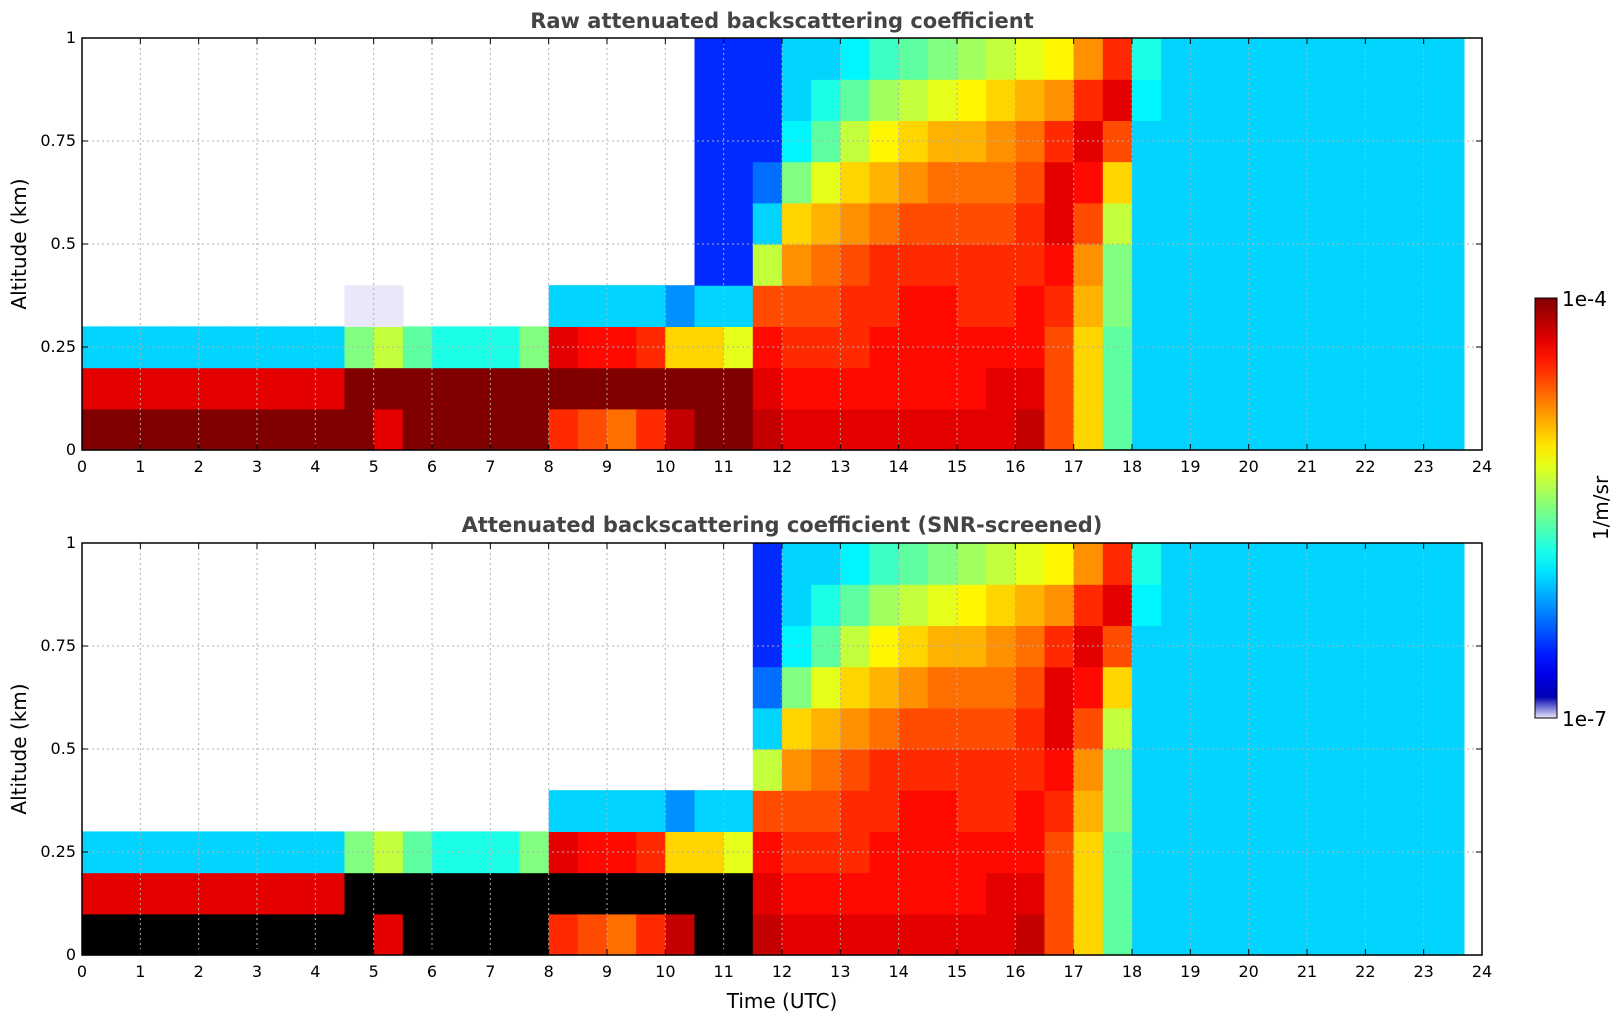 This screenshot has height=1020, width=1621. What do you see at coordinates (19, 748) in the screenshot?
I see `y-axis-label-screened: Altitude (km)` at bounding box center [19, 748].